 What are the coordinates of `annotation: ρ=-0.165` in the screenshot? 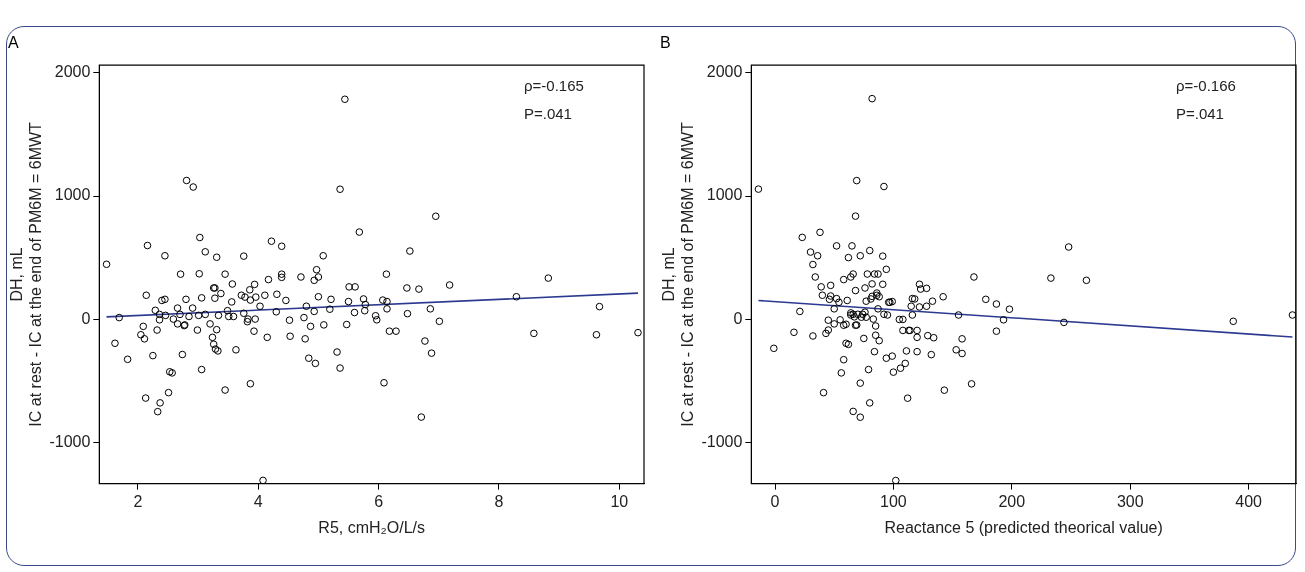 It's located at (554, 85).